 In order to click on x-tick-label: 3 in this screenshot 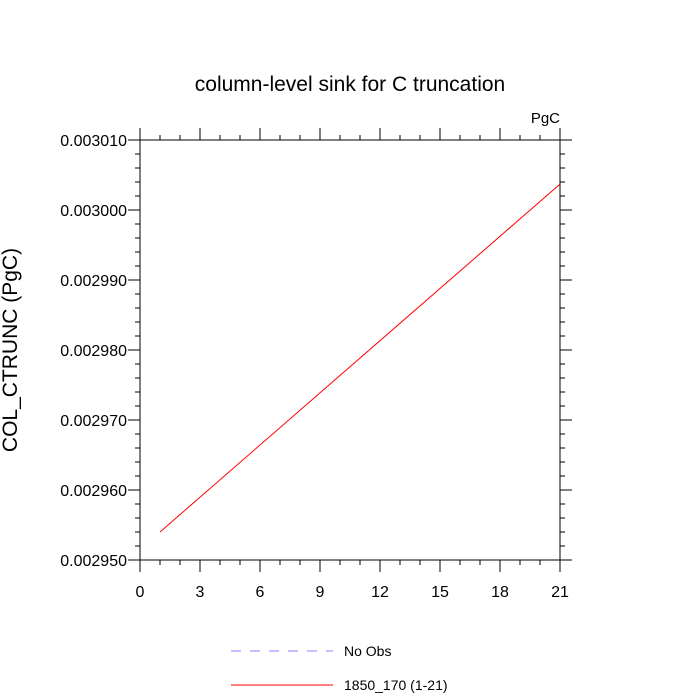, I will do `click(200, 592)`.